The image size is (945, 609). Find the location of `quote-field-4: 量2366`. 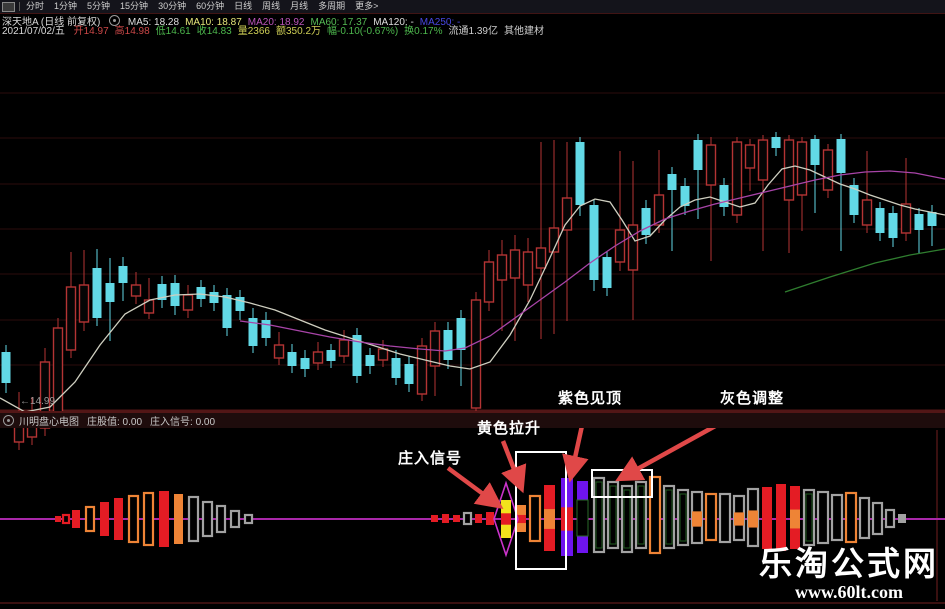

quote-field-4: 量2366 is located at coordinates (253, 31).